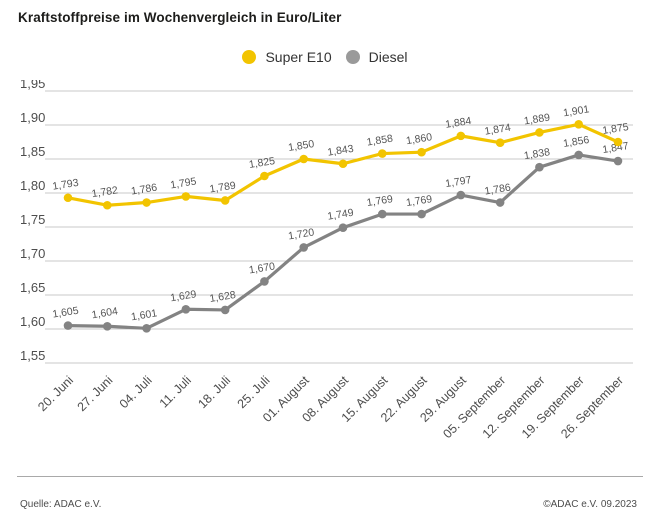  Describe the element at coordinates (341, 215) in the screenshot. I see `value-label: 1,749` at that location.